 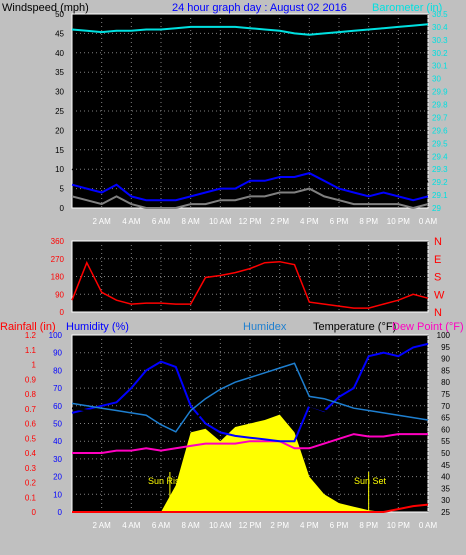 I want to click on direction-tick-label: 0, so click(x=62, y=312).